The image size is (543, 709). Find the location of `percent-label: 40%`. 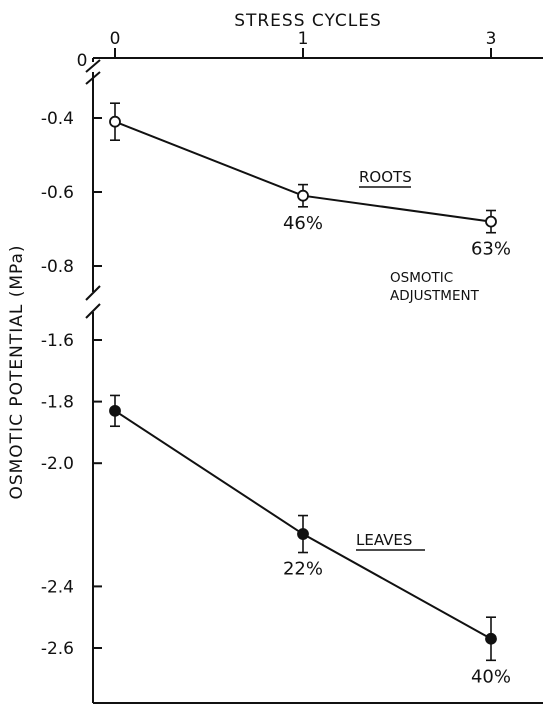

percent-label: 40% is located at coordinates (491, 676).